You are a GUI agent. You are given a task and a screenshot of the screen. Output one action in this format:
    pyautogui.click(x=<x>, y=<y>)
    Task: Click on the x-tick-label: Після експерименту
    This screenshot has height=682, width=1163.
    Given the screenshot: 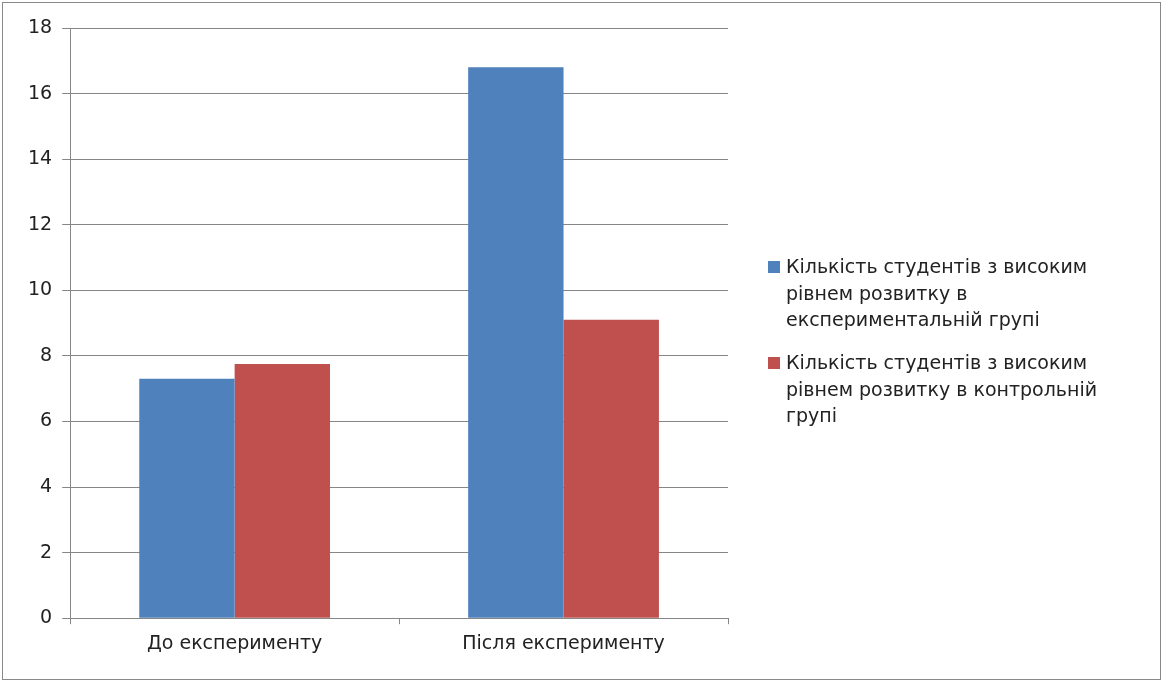 What is the action you would take?
    pyautogui.click(x=563, y=641)
    